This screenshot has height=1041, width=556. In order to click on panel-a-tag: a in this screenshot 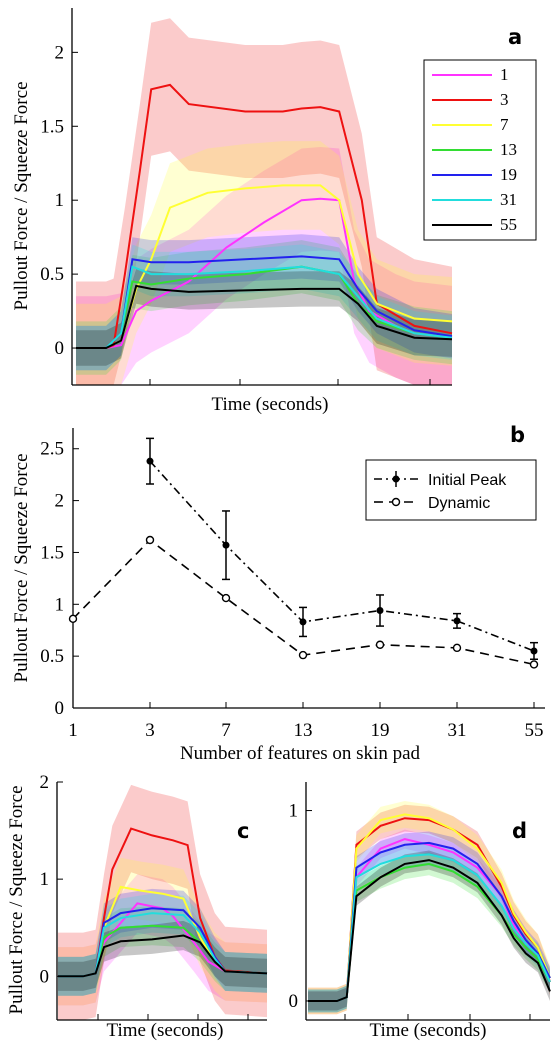, I will do `click(515, 37)`.